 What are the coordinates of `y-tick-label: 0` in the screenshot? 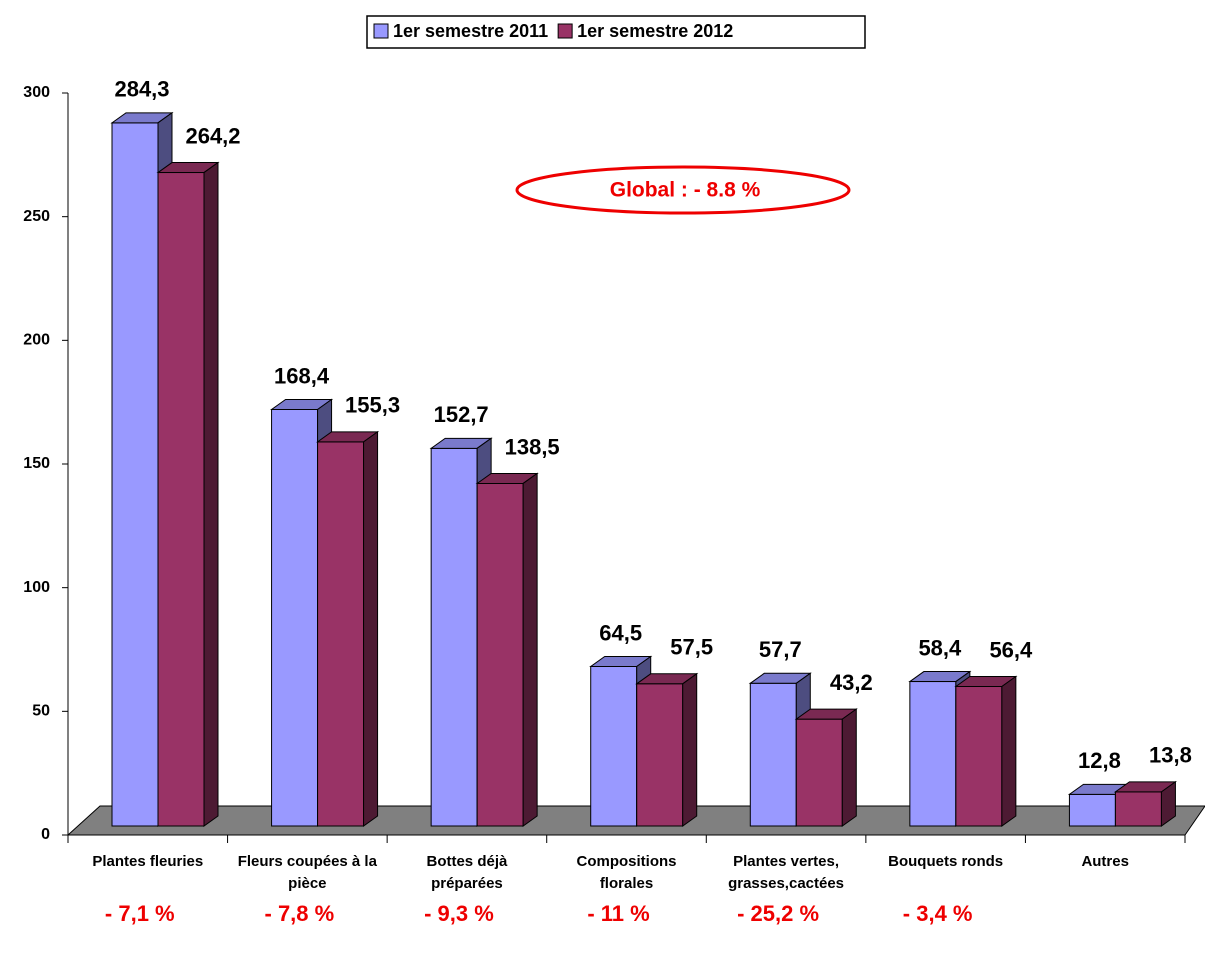 It's located at (45, 834).